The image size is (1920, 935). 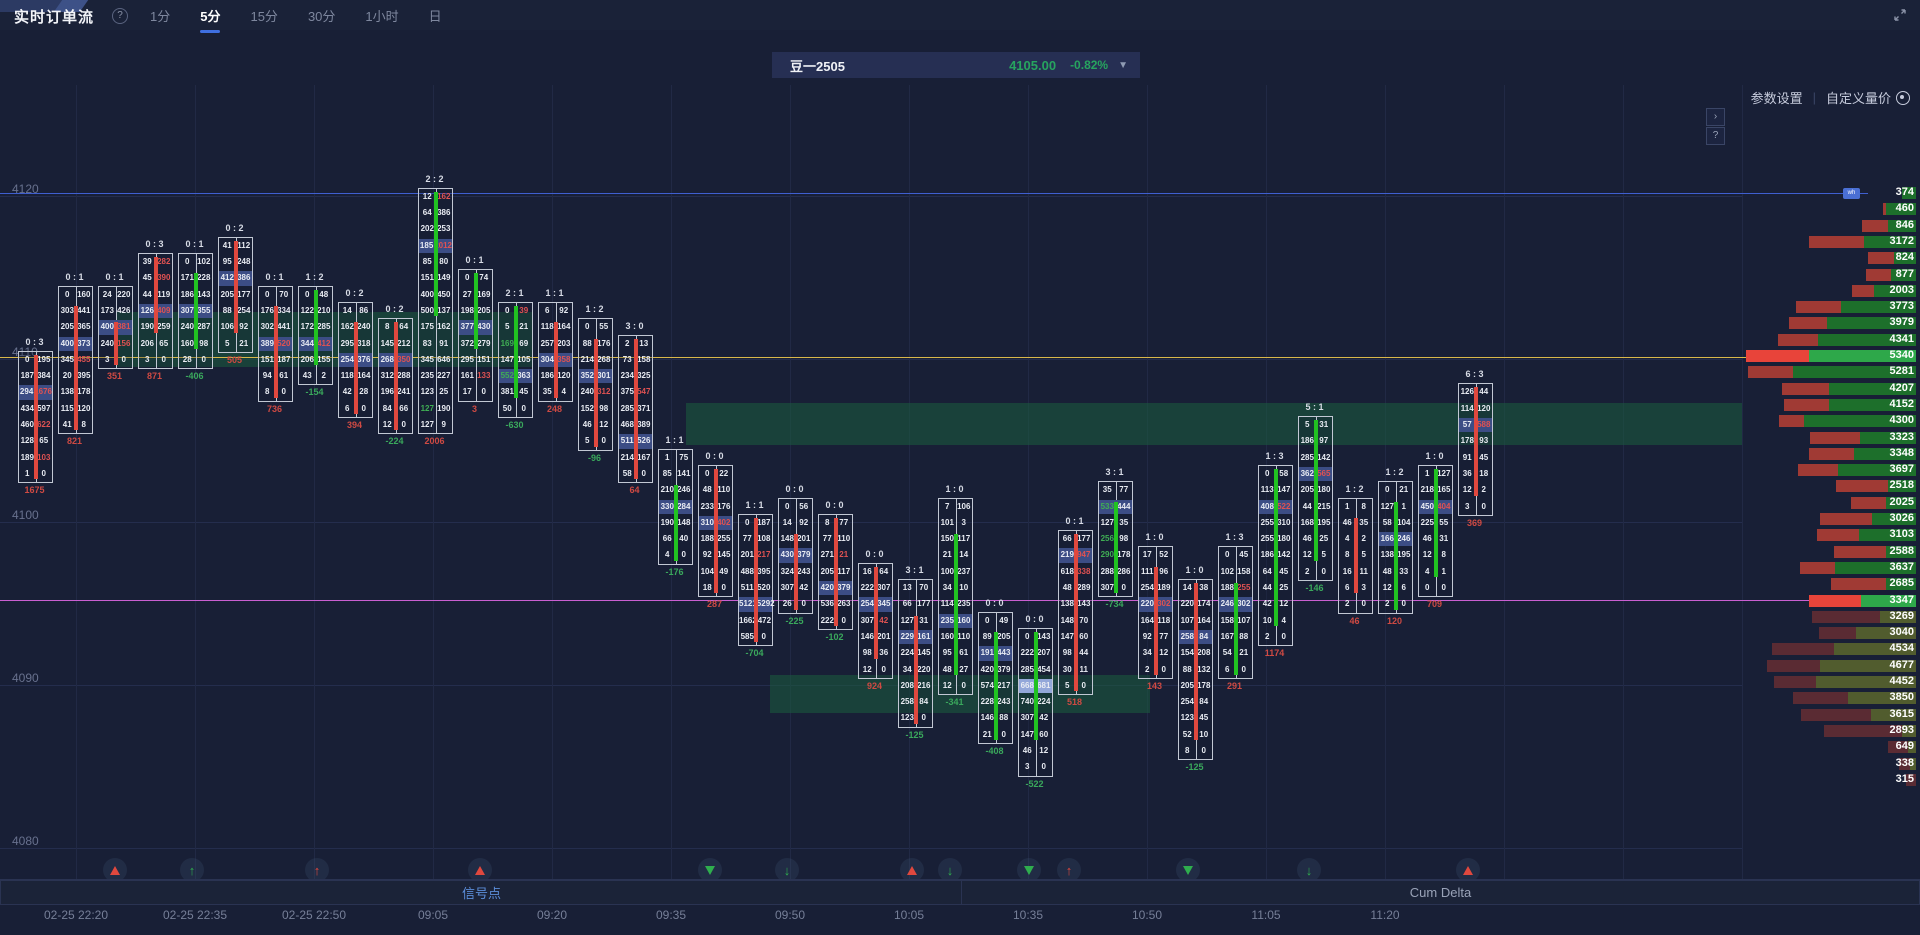 I want to click on footprint-row: 345 455, so click(x=75, y=360).